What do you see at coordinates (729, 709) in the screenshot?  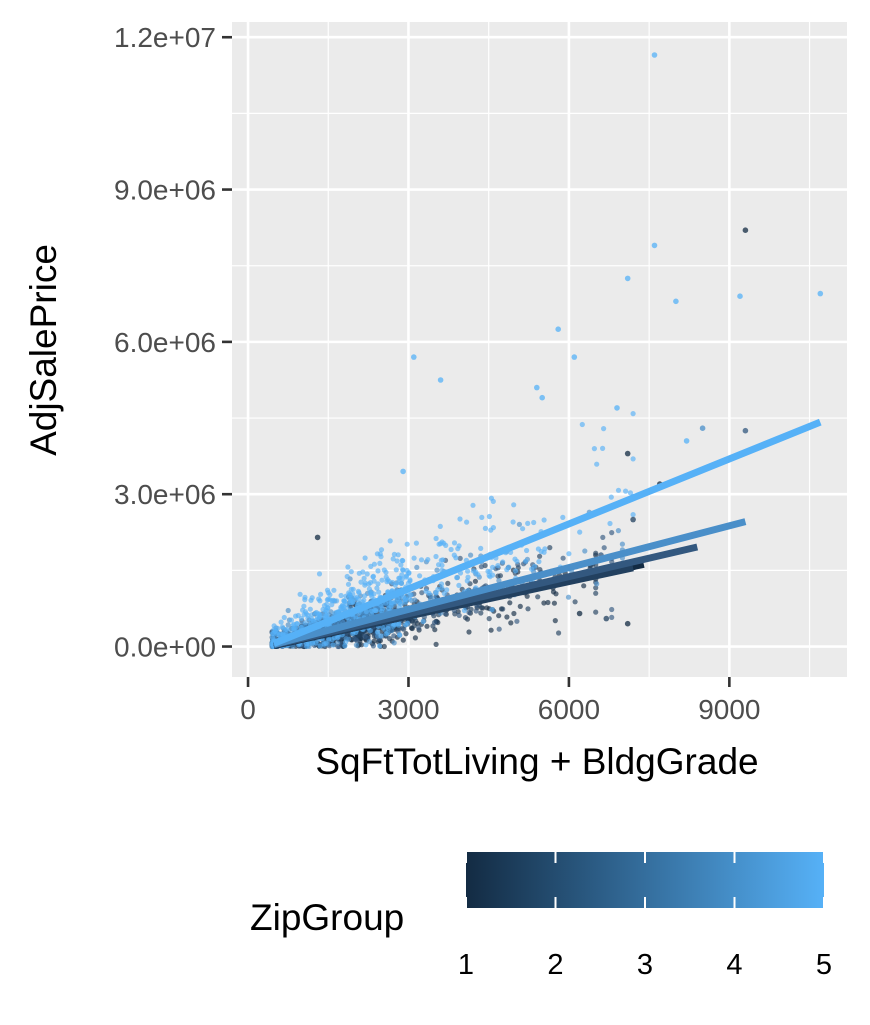 I see `x-tick-label: 9000` at bounding box center [729, 709].